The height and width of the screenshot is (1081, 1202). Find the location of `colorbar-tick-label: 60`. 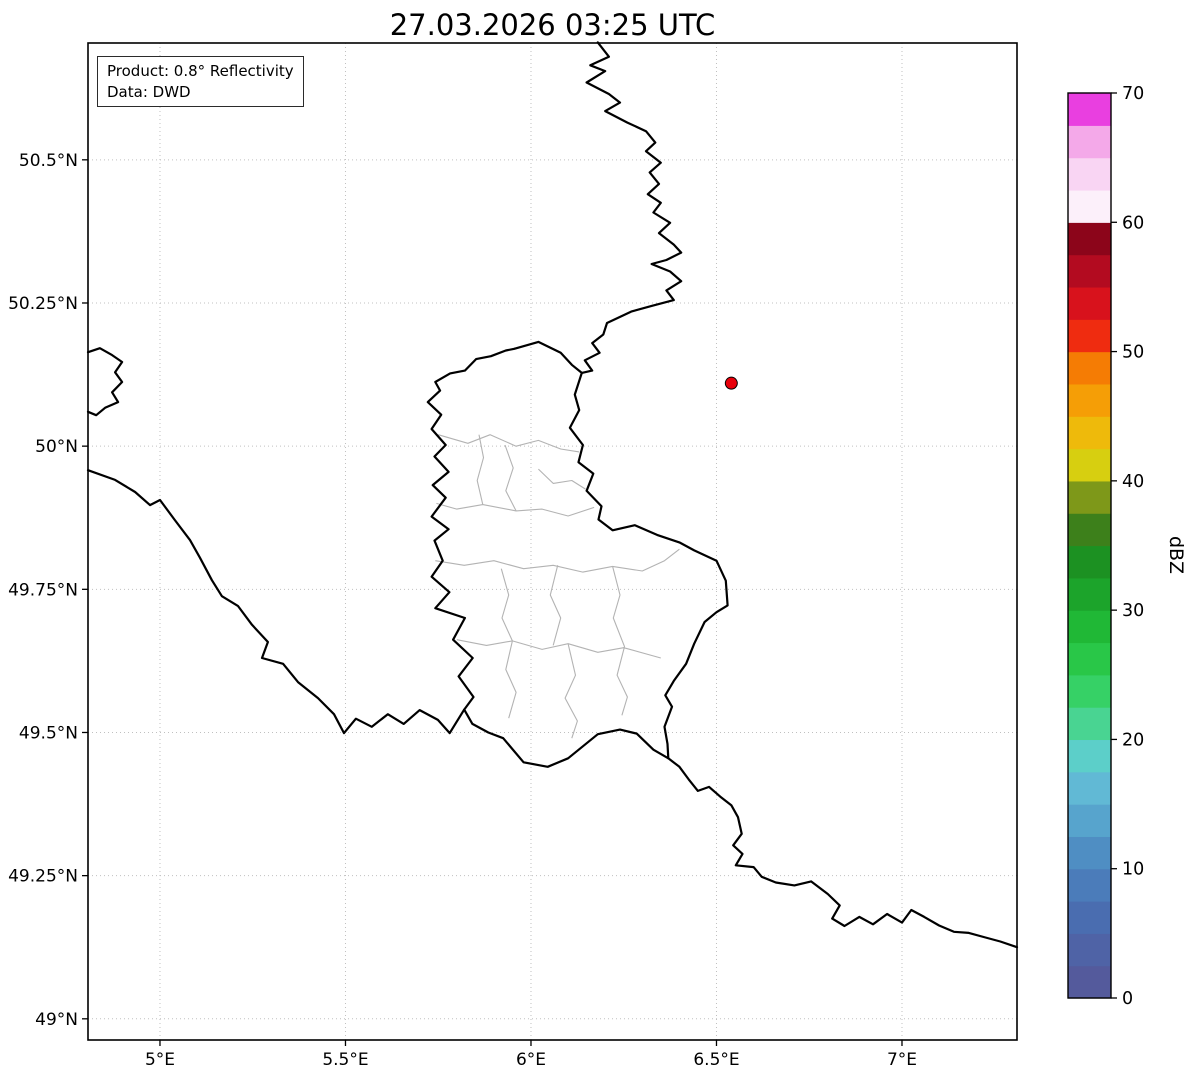

colorbar-tick-label: 60 is located at coordinates (1133, 223).